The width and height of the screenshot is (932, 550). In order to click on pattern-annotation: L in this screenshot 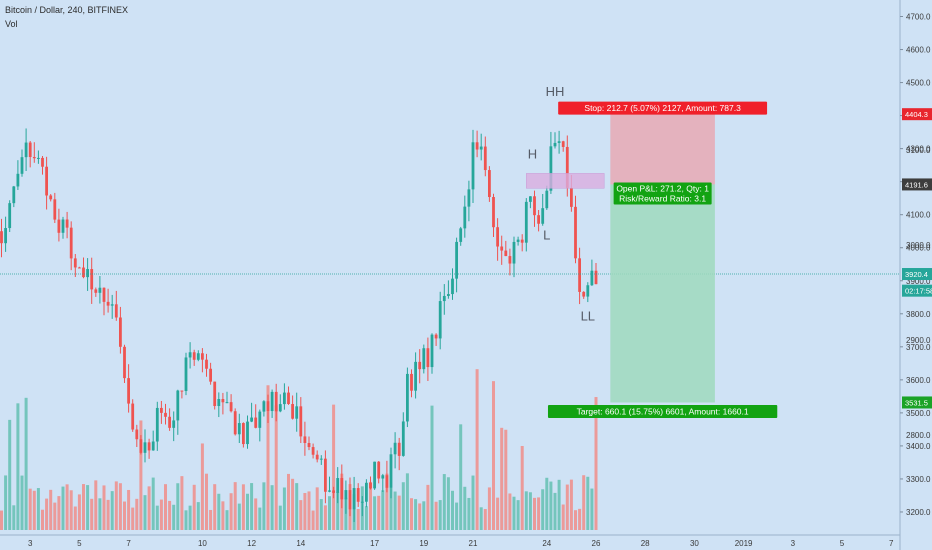, I will do `click(546, 234)`.